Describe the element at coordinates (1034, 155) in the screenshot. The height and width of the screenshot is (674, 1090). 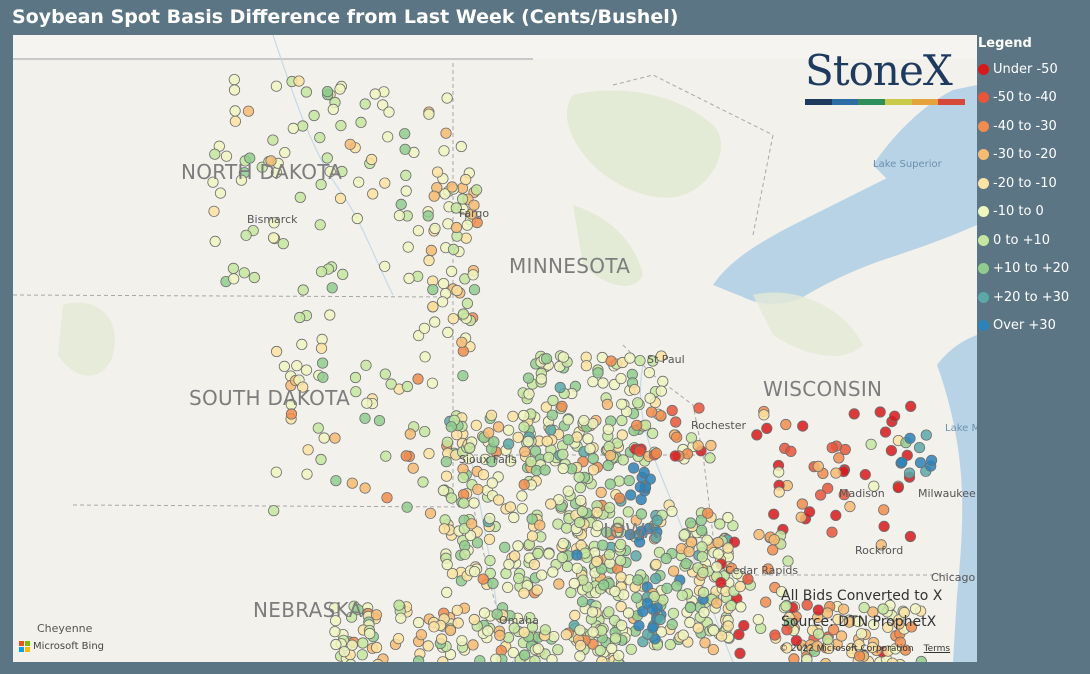
I see `legend-item: -30 to -20` at that location.